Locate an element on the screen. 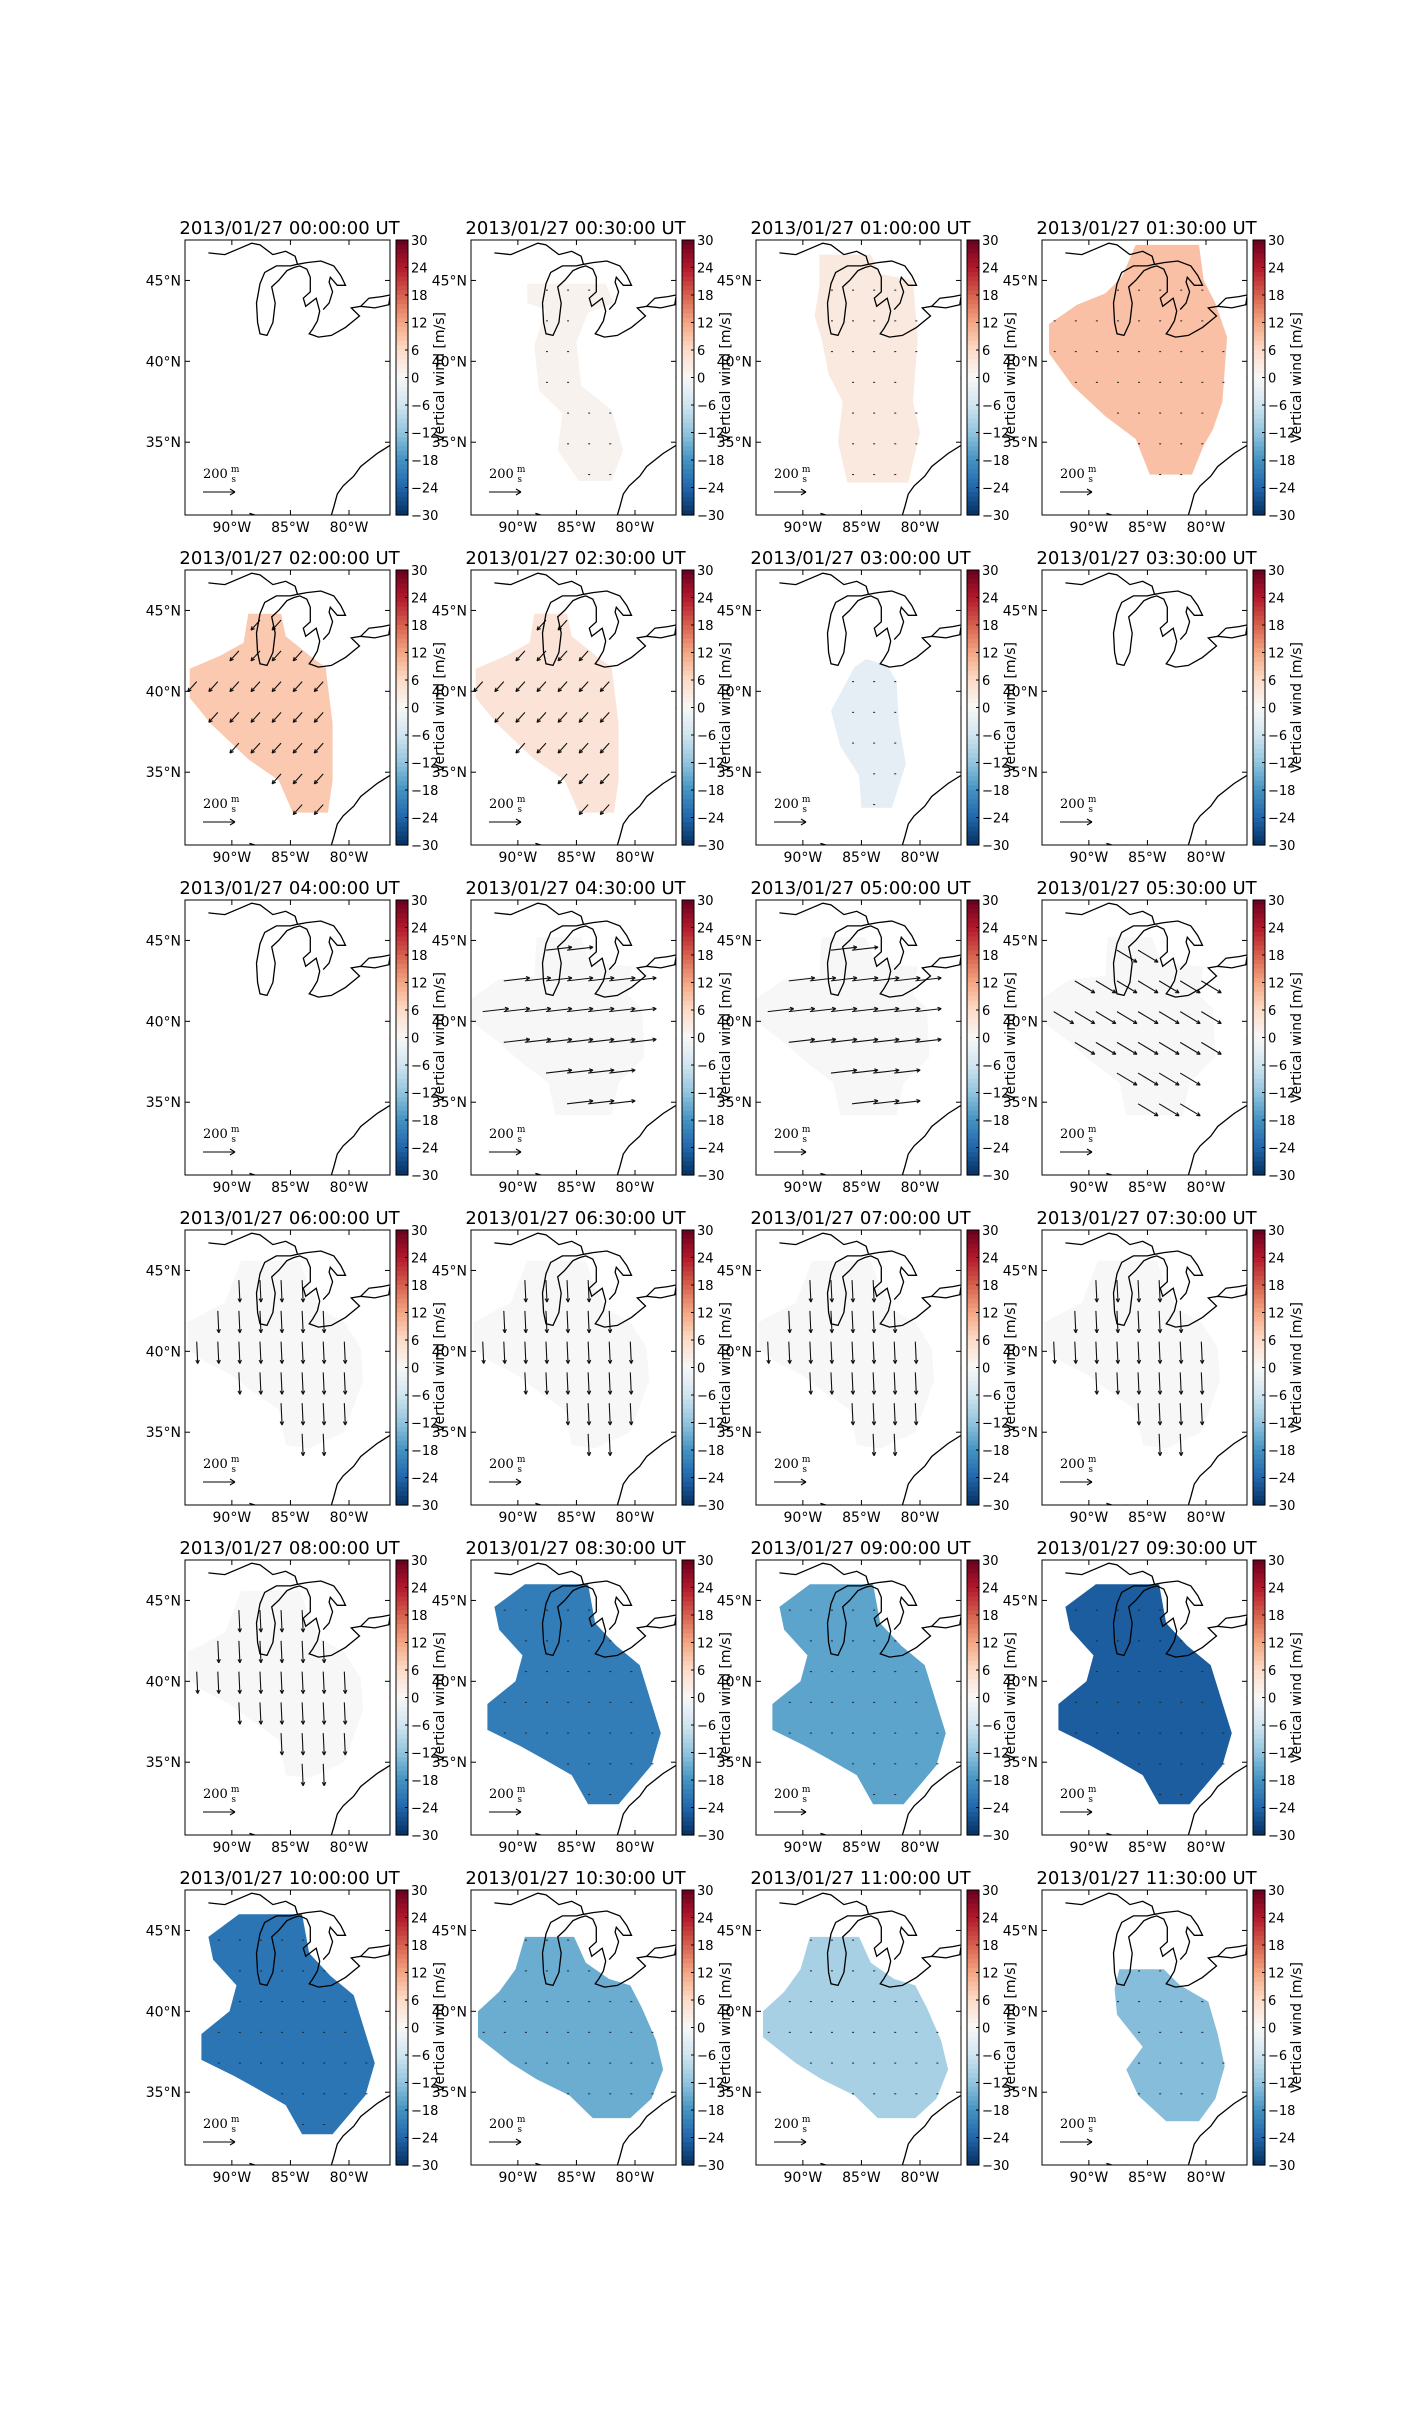  ytick-label: 40°N is located at coordinates (449, 362).